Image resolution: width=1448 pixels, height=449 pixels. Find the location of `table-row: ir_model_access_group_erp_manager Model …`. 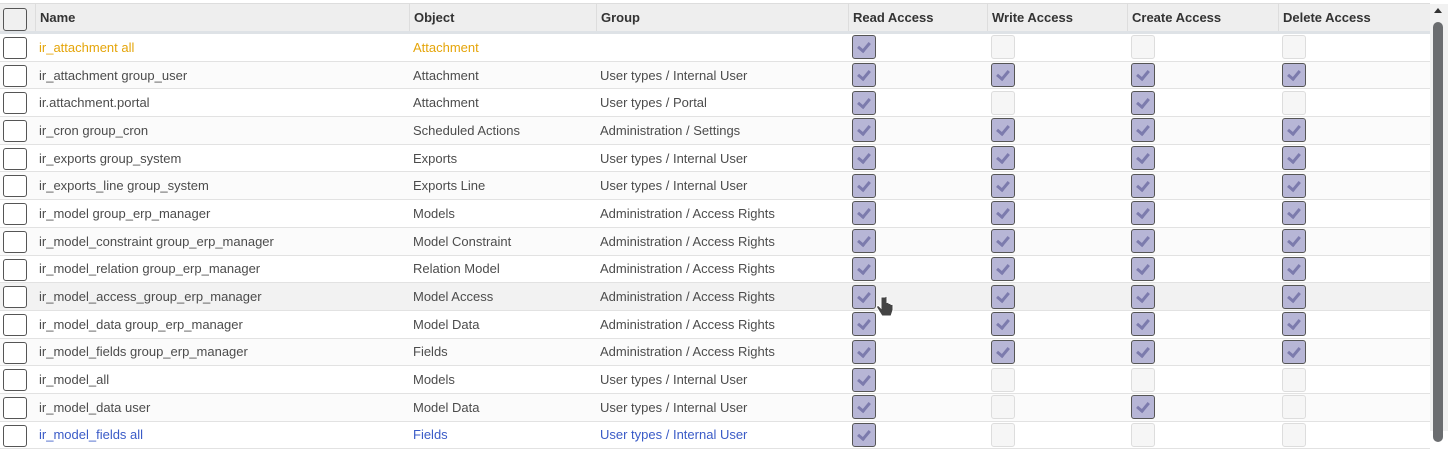

table-row: ir_model_access_group_erp_manager Model … is located at coordinates (715, 297).